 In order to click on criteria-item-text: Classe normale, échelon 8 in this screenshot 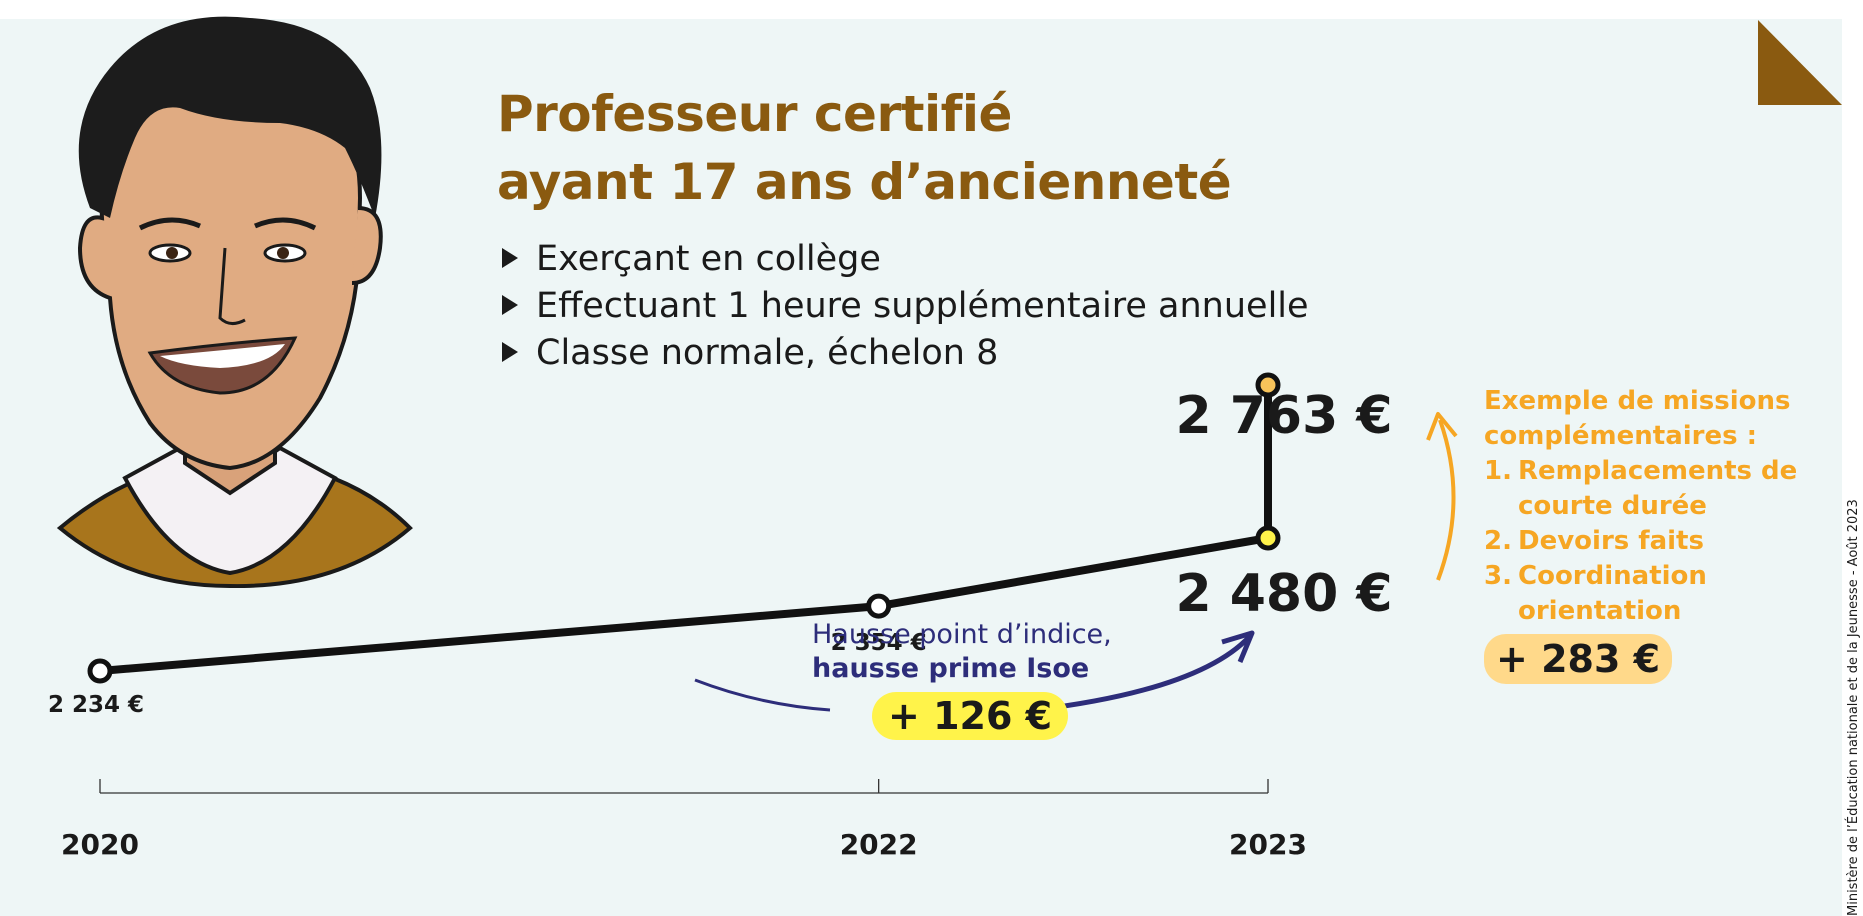, I will do `click(767, 353)`.